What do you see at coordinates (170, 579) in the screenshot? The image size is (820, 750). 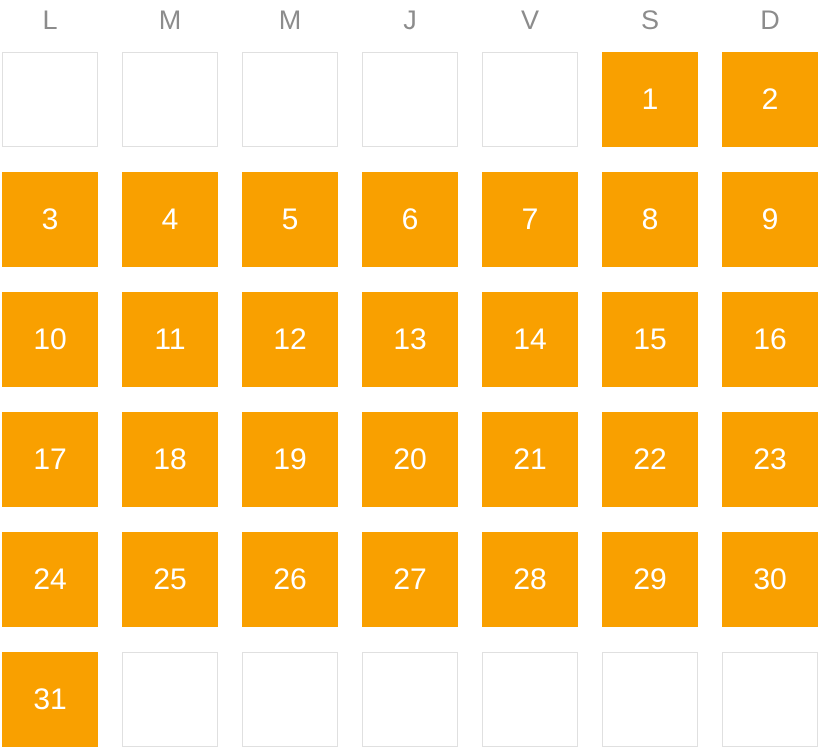 I see `day-cell-25: 25` at bounding box center [170, 579].